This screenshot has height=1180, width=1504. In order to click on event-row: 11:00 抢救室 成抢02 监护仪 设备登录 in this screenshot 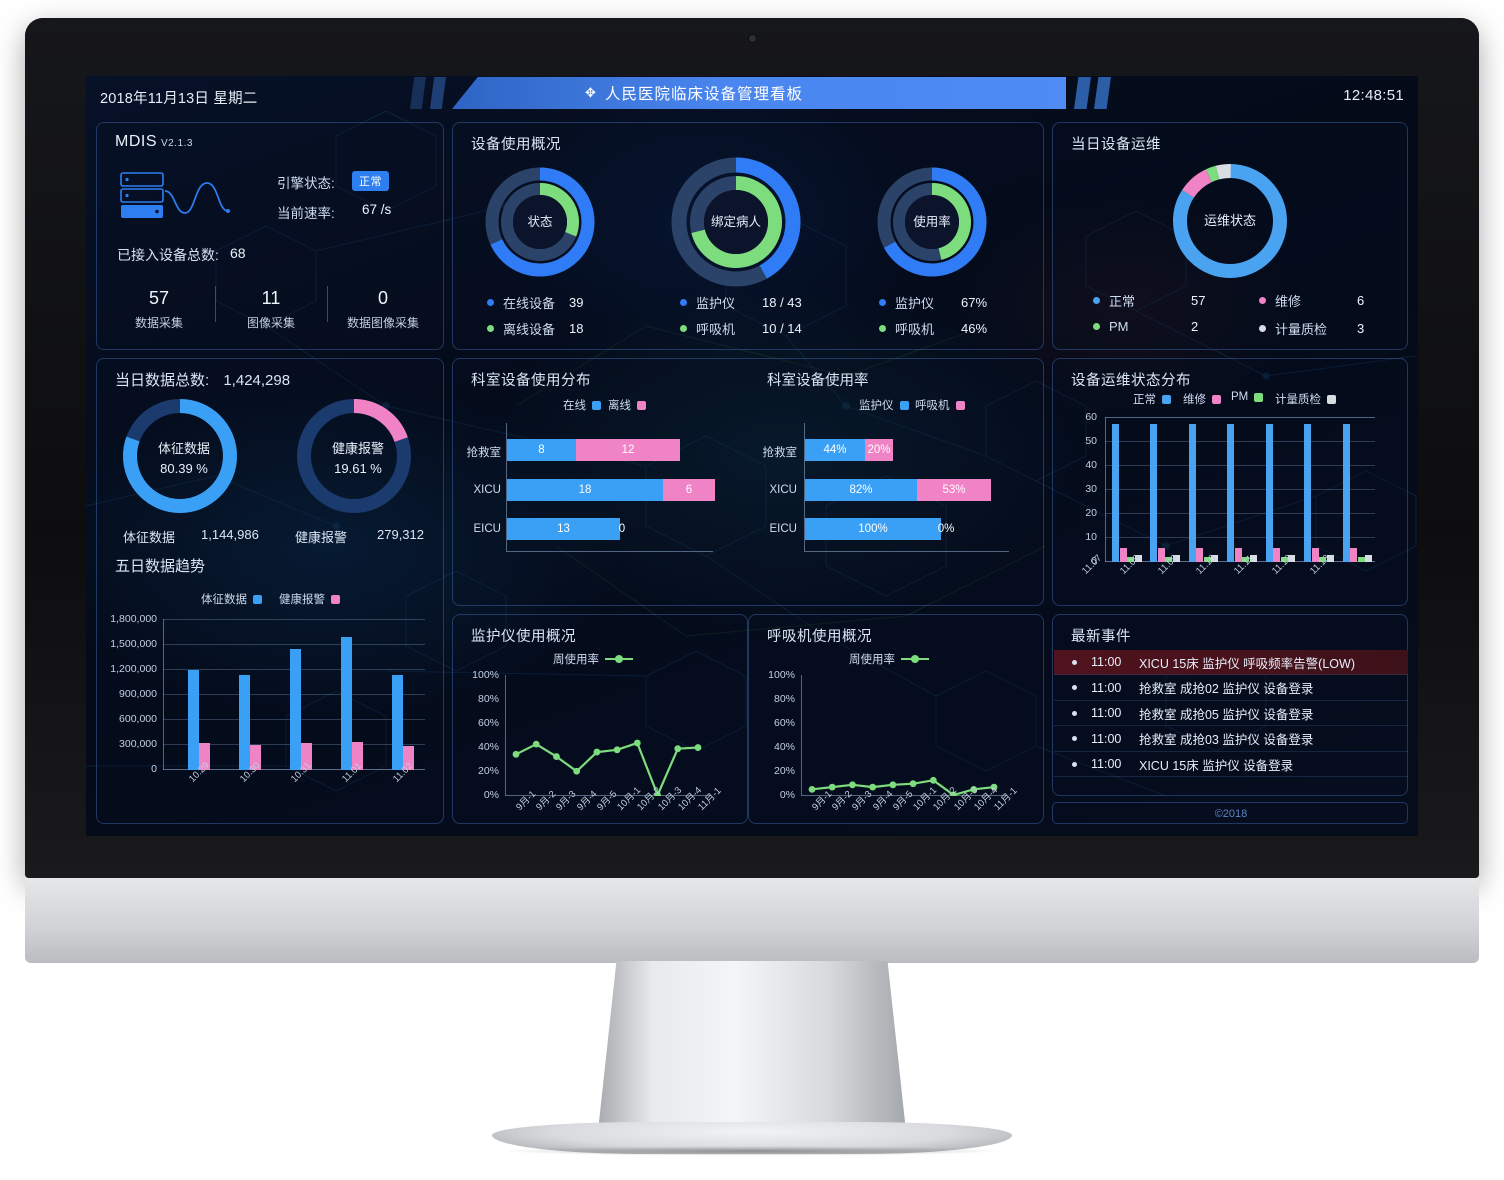, I will do `click(1231, 688)`.